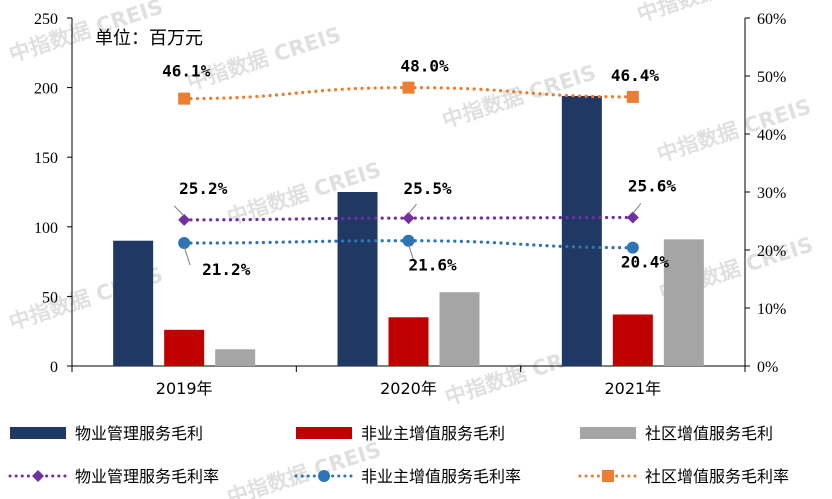 Image resolution: width=832 pixels, height=499 pixels. What do you see at coordinates (46, 89) in the screenshot?
I see `left-tick-label: 200` at bounding box center [46, 89].